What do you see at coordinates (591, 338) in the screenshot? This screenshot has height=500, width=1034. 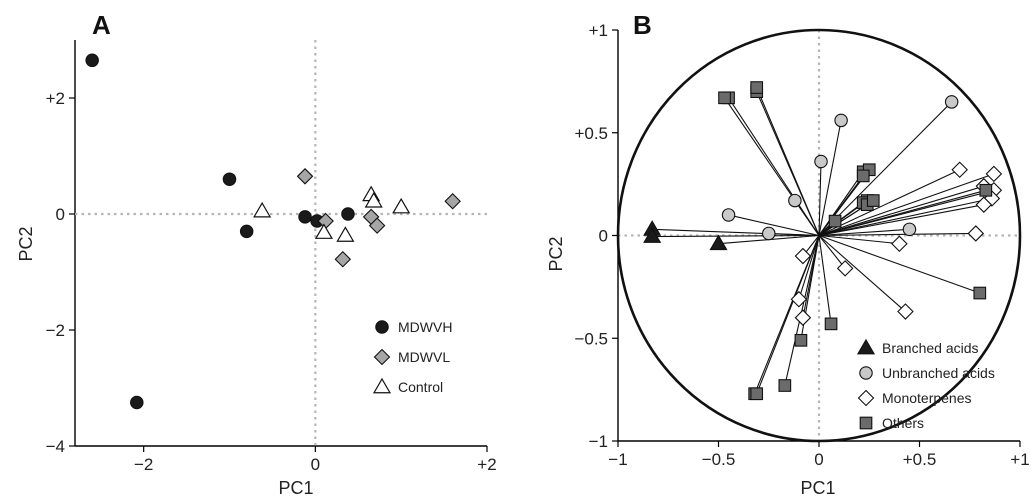 I see `panel-b-y-tick-label: −0.5` at bounding box center [591, 338].